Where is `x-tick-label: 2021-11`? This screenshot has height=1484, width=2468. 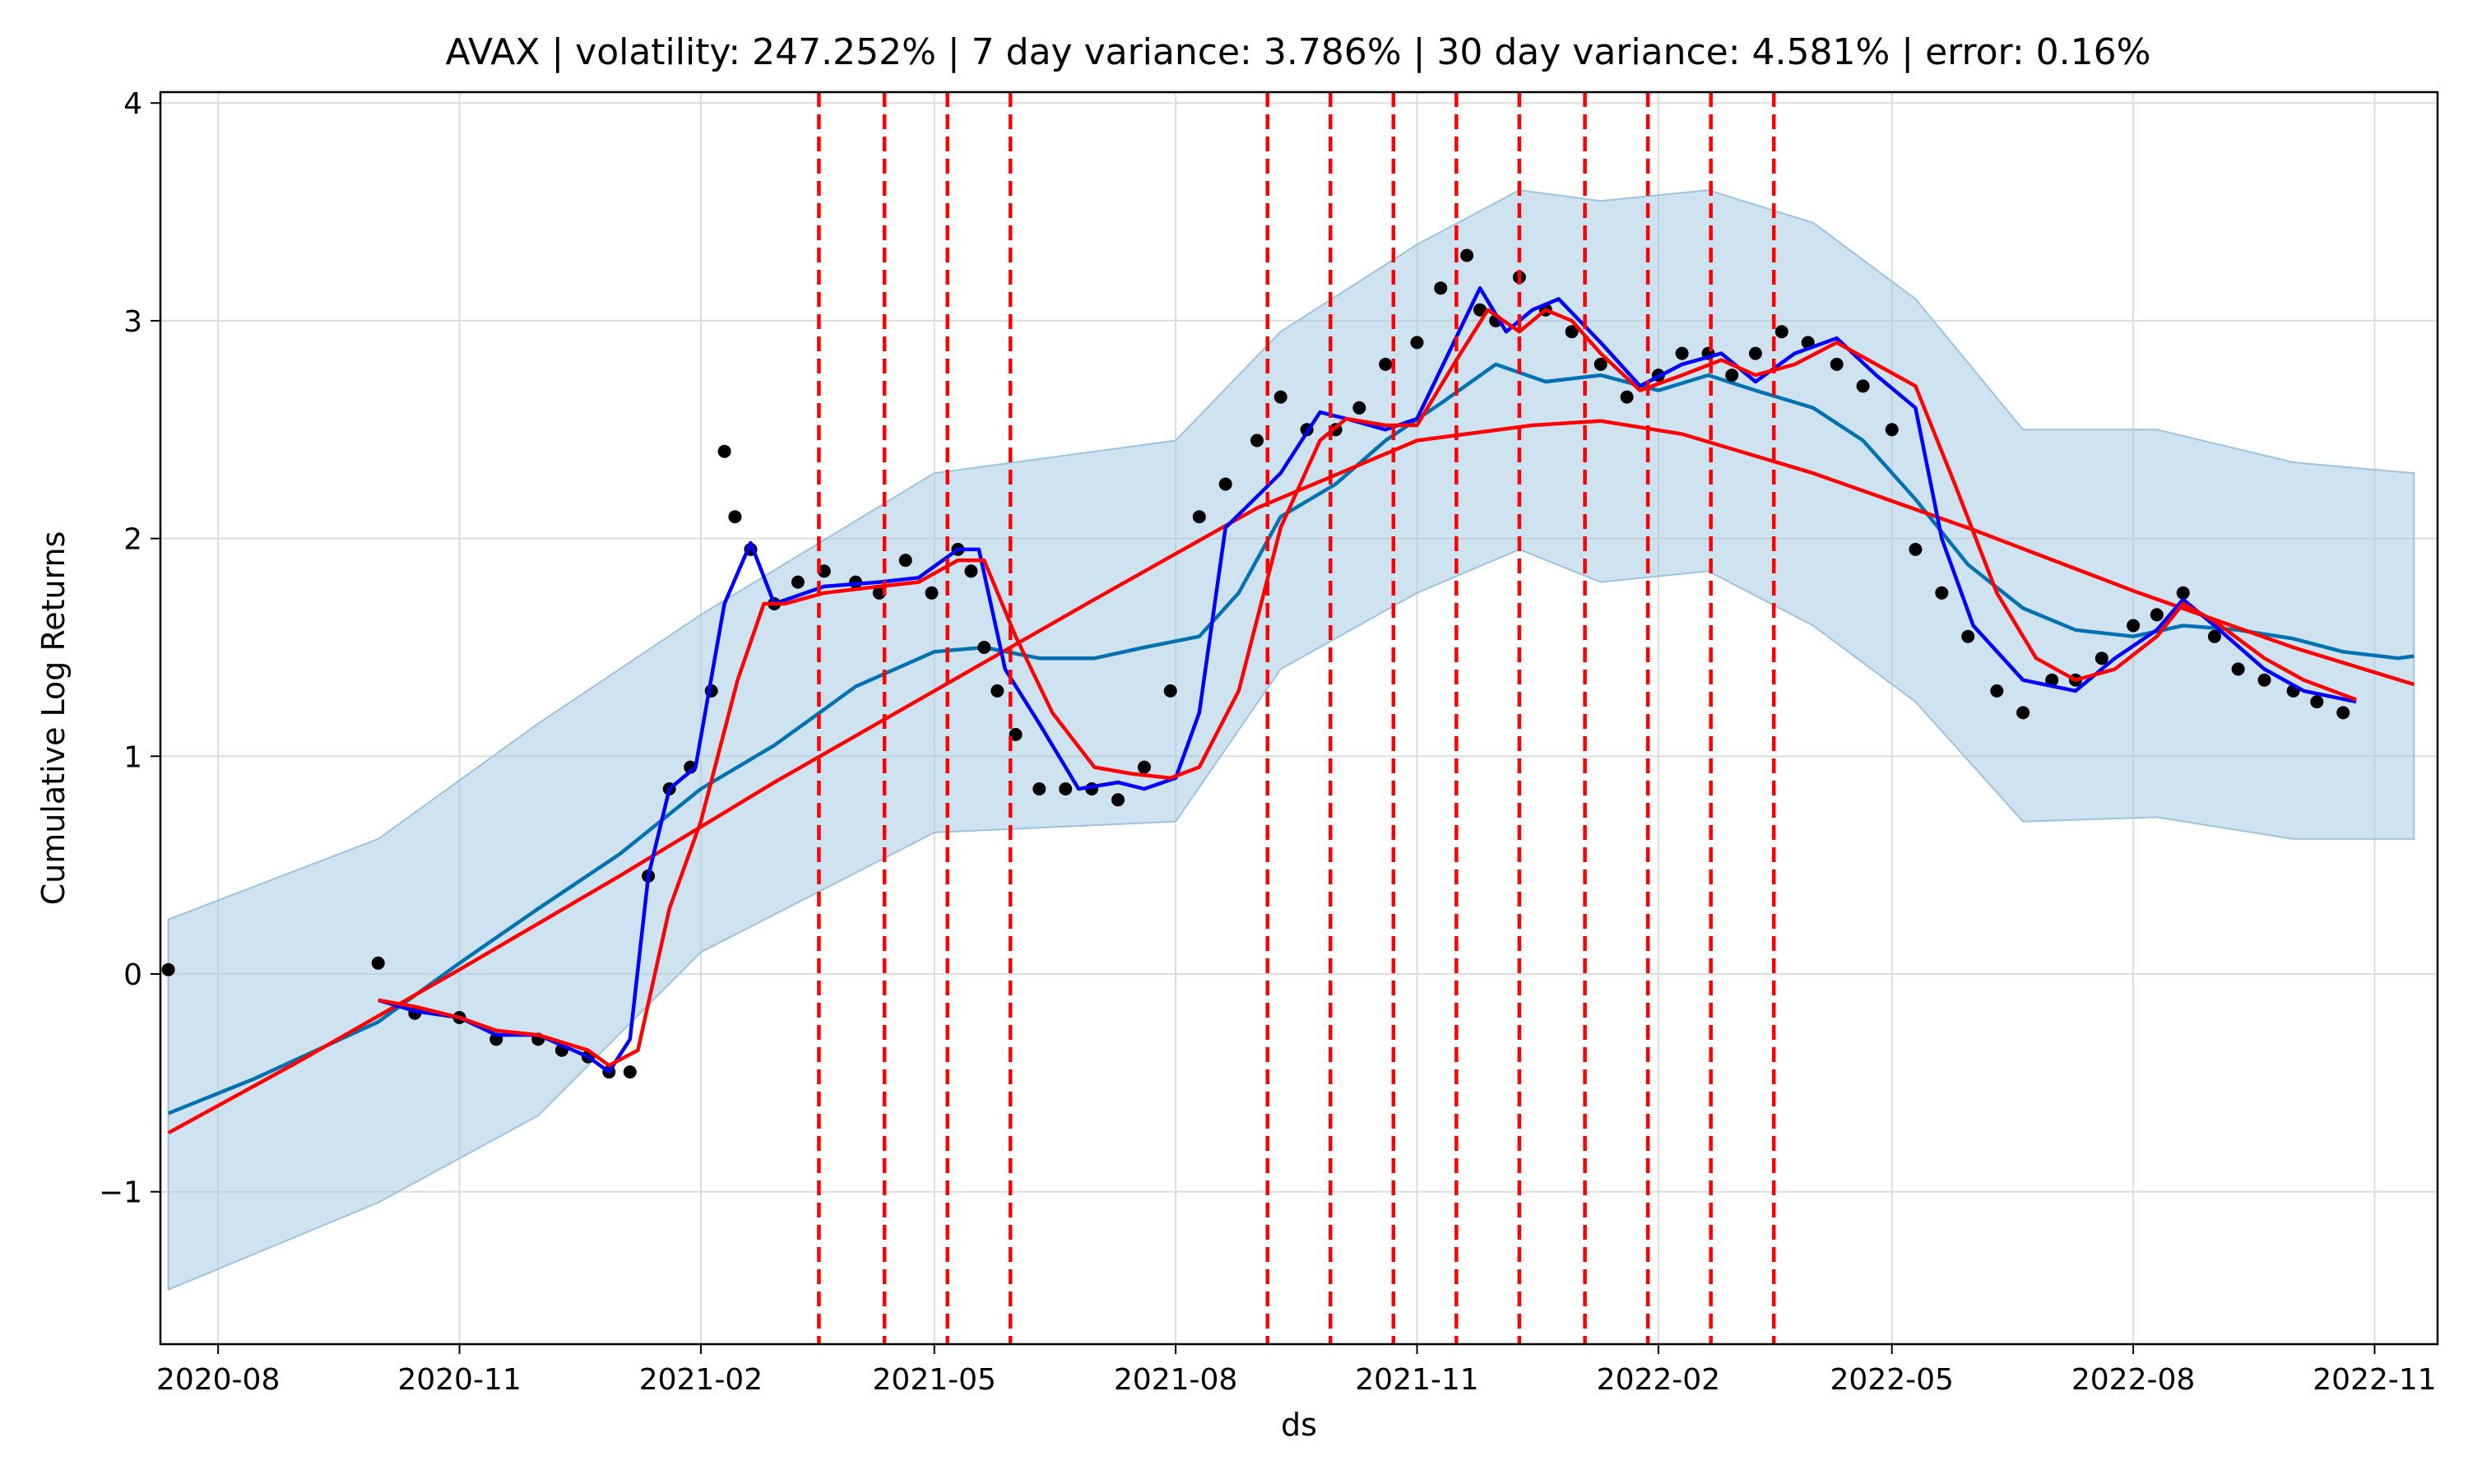 x-tick-label: 2021-11 is located at coordinates (1416, 1380).